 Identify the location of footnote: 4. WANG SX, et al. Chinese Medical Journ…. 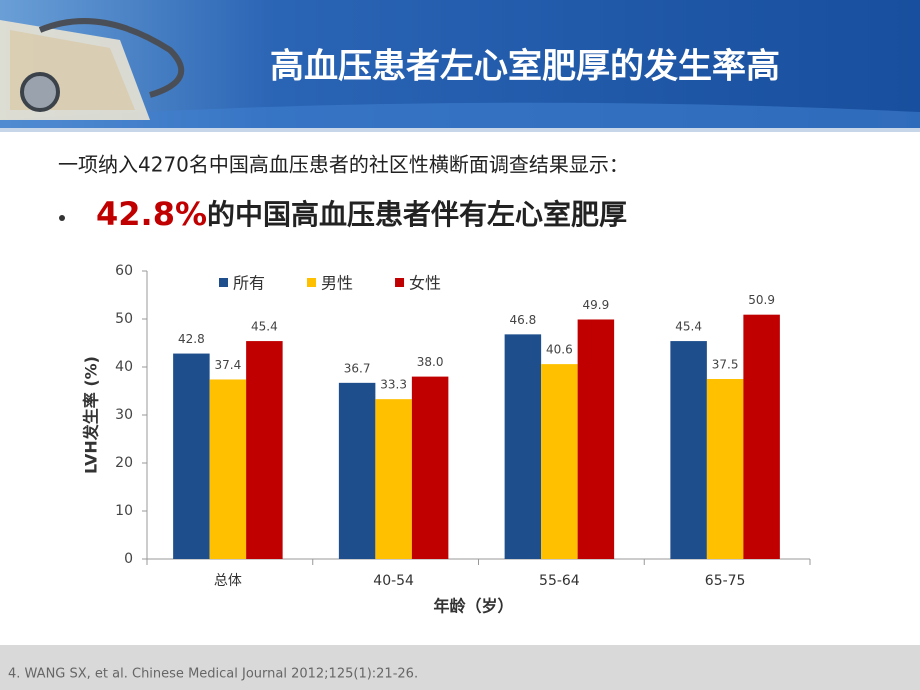
(213, 674).